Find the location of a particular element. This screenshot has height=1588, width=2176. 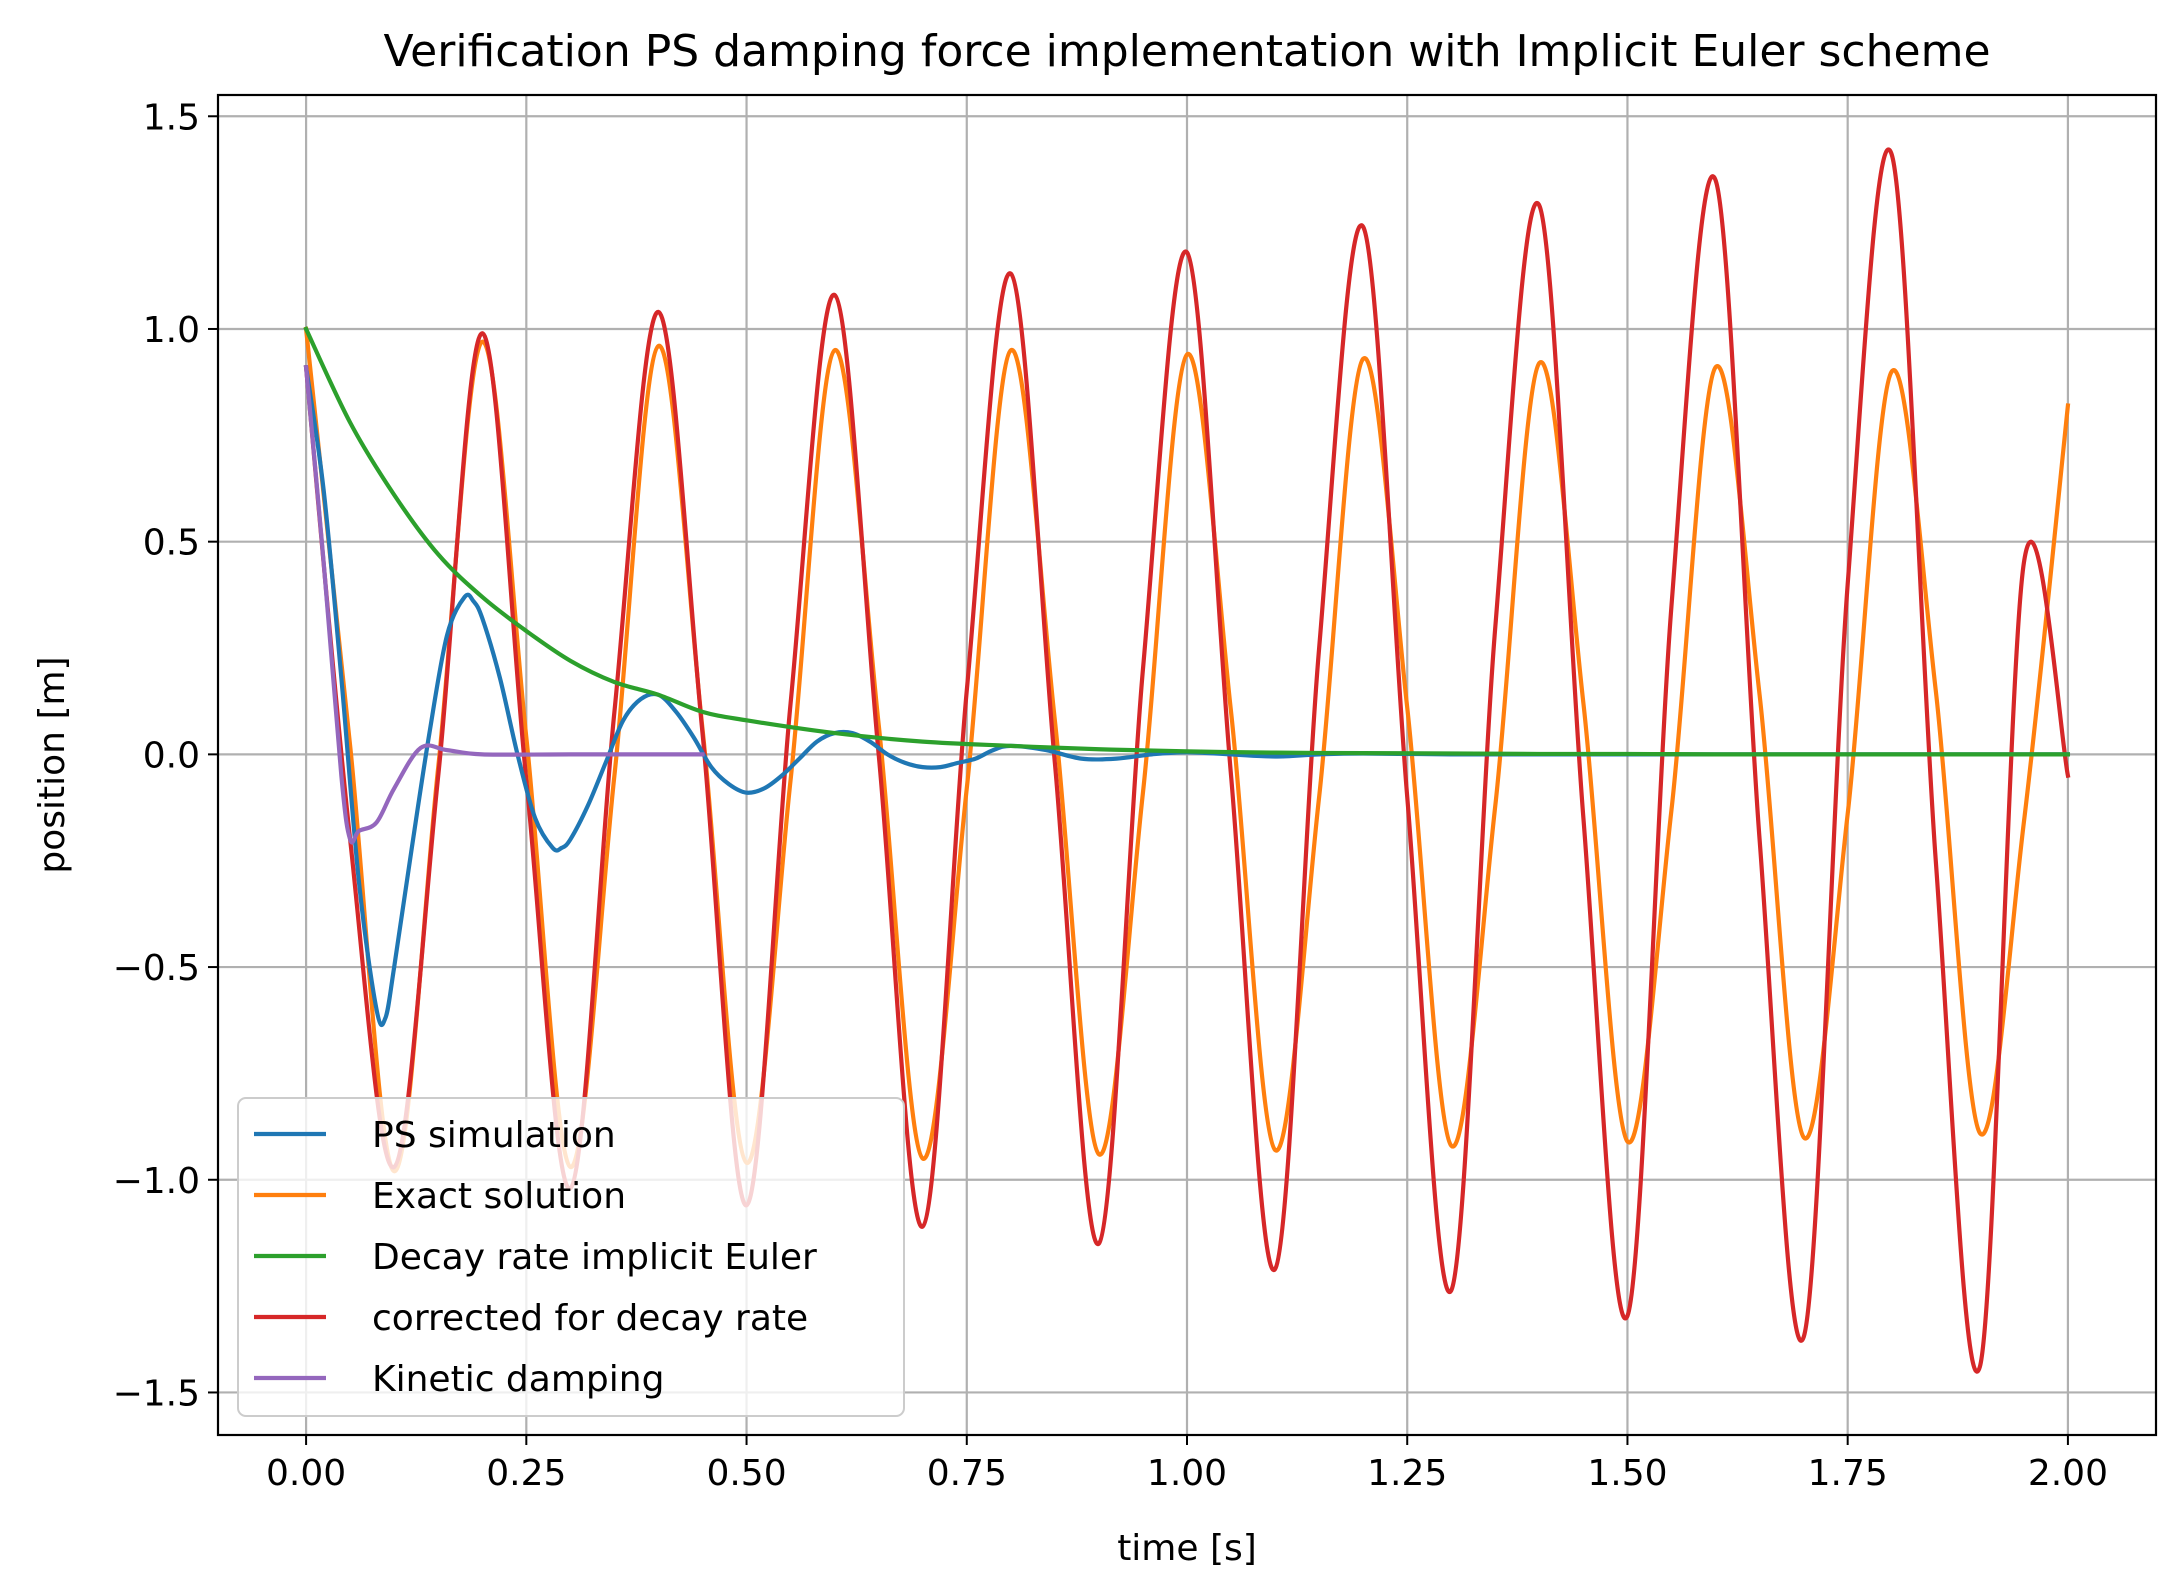

legend-label: PS simulation is located at coordinates (494, 1135).